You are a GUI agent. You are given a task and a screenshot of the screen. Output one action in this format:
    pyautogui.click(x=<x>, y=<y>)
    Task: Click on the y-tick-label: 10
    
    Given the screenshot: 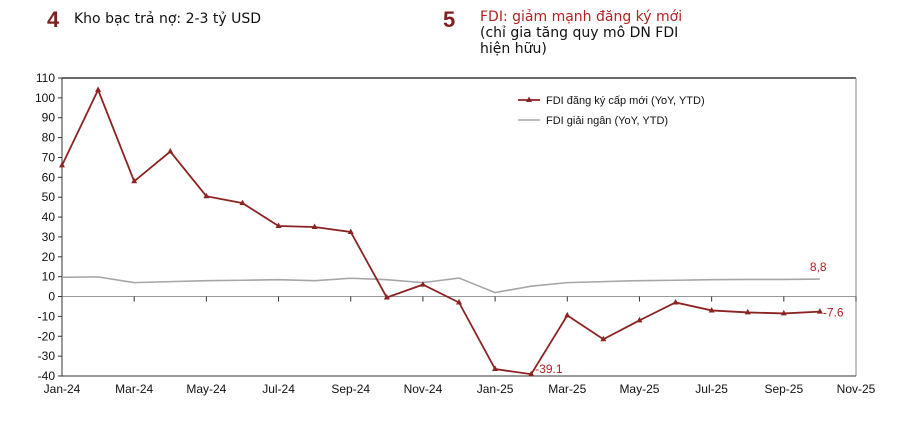 What is the action you would take?
    pyautogui.click(x=49, y=277)
    